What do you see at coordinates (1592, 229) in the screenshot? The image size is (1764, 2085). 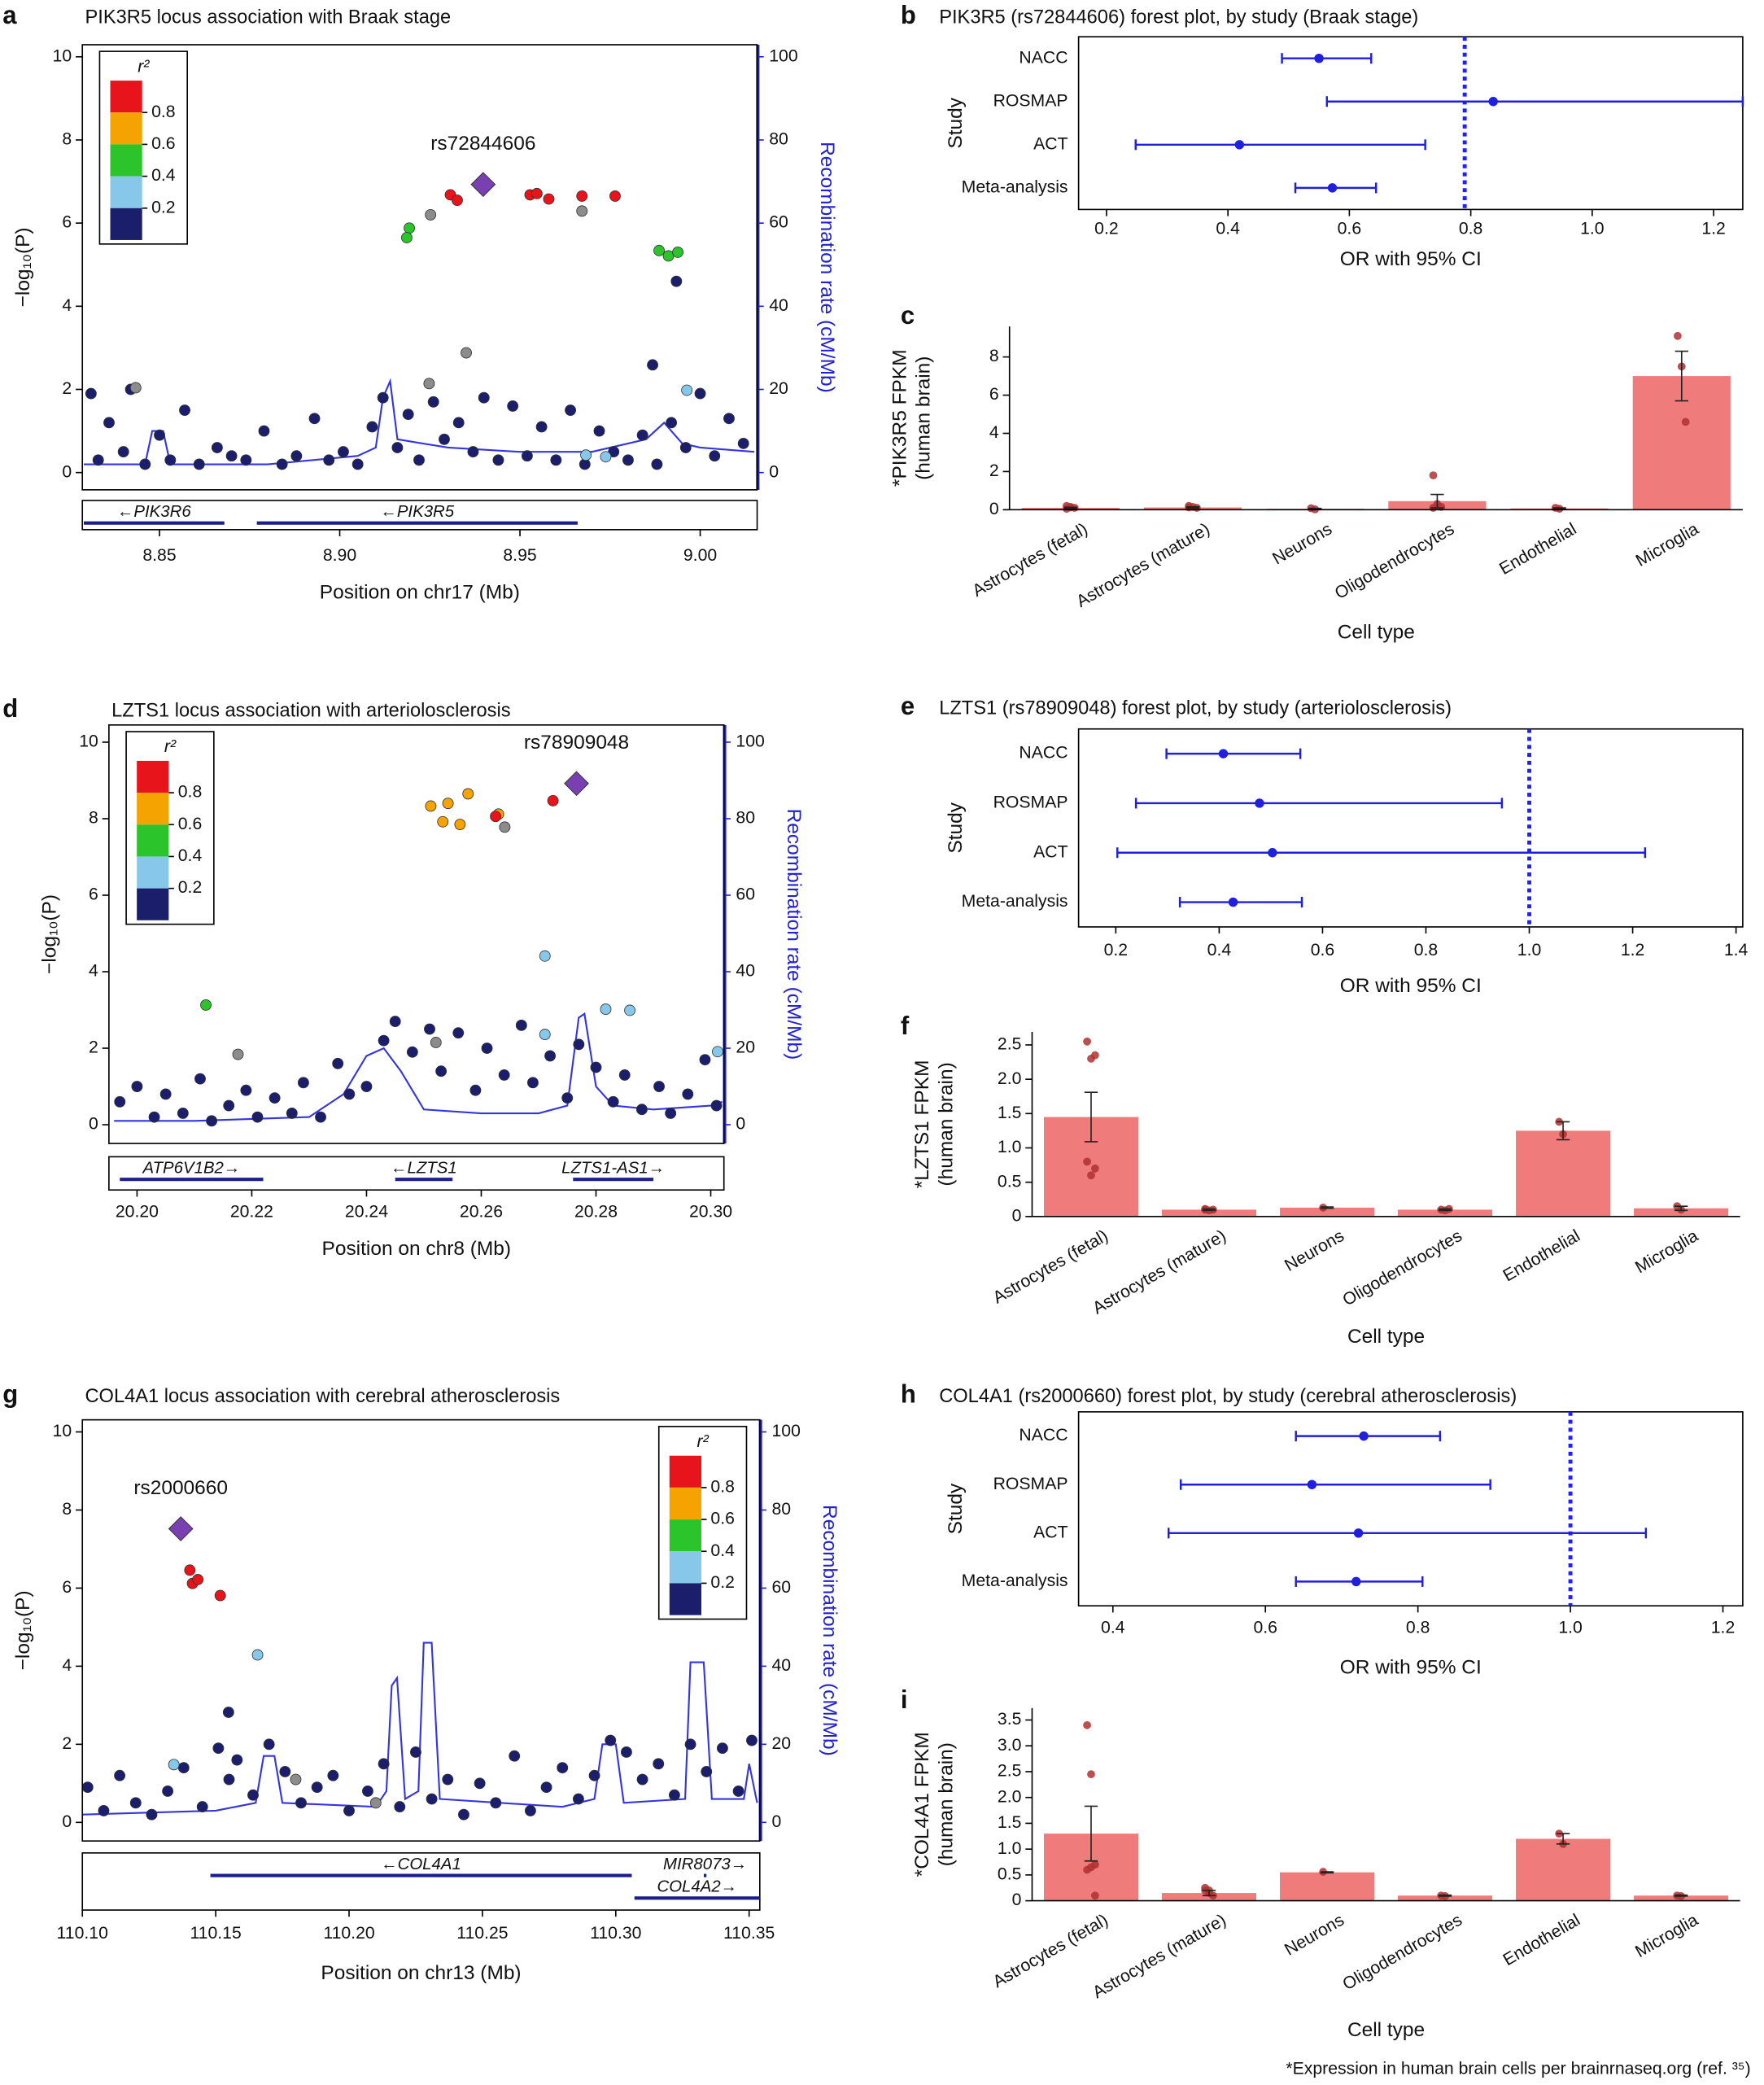 I see `x-tick-label: 1.0` at bounding box center [1592, 229].